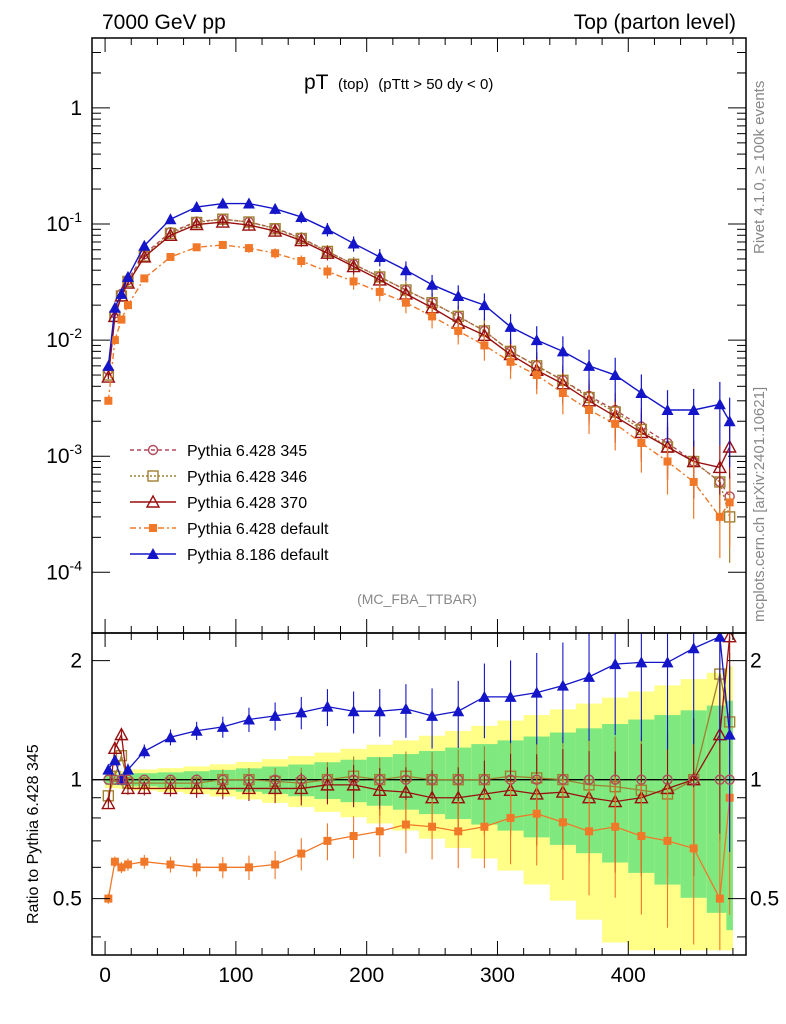 The image size is (786, 1024). What do you see at coordinates (76, 780) in the screenshot?
I see `ratio-y-tick-label-left: 1` at bounding box center [76, 780].